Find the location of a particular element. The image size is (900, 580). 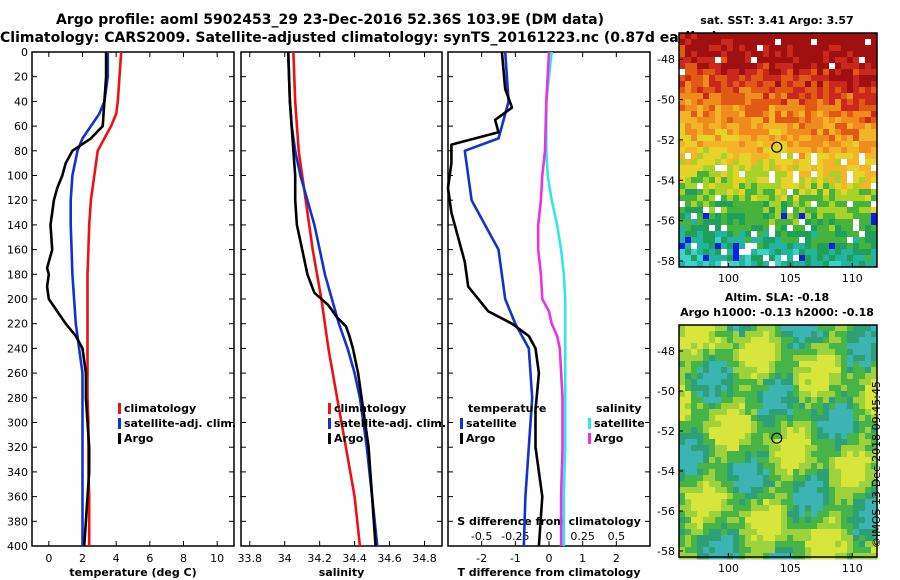

difference-xtick-top-label: -0.25 is located at coordinates (515, 536).